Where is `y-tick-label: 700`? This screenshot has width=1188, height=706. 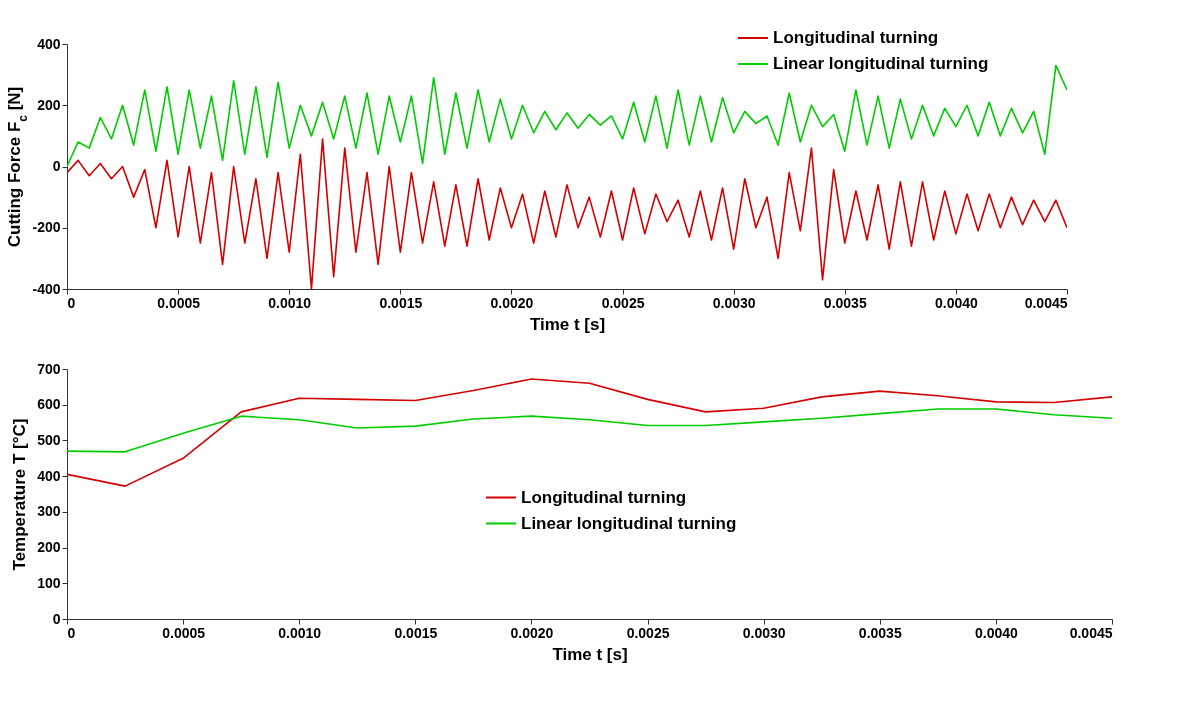 y-tick-label: 700 is located at coordinates (49, 368).